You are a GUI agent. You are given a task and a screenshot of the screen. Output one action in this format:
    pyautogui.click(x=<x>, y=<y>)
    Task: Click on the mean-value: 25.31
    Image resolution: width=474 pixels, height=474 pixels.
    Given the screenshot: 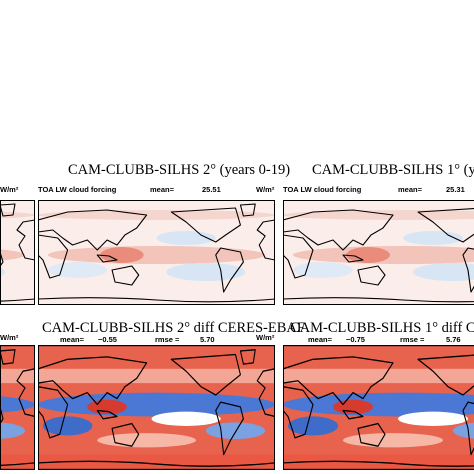 What is the action you would take?
    pyautogui.click(x=455, y=189)
    